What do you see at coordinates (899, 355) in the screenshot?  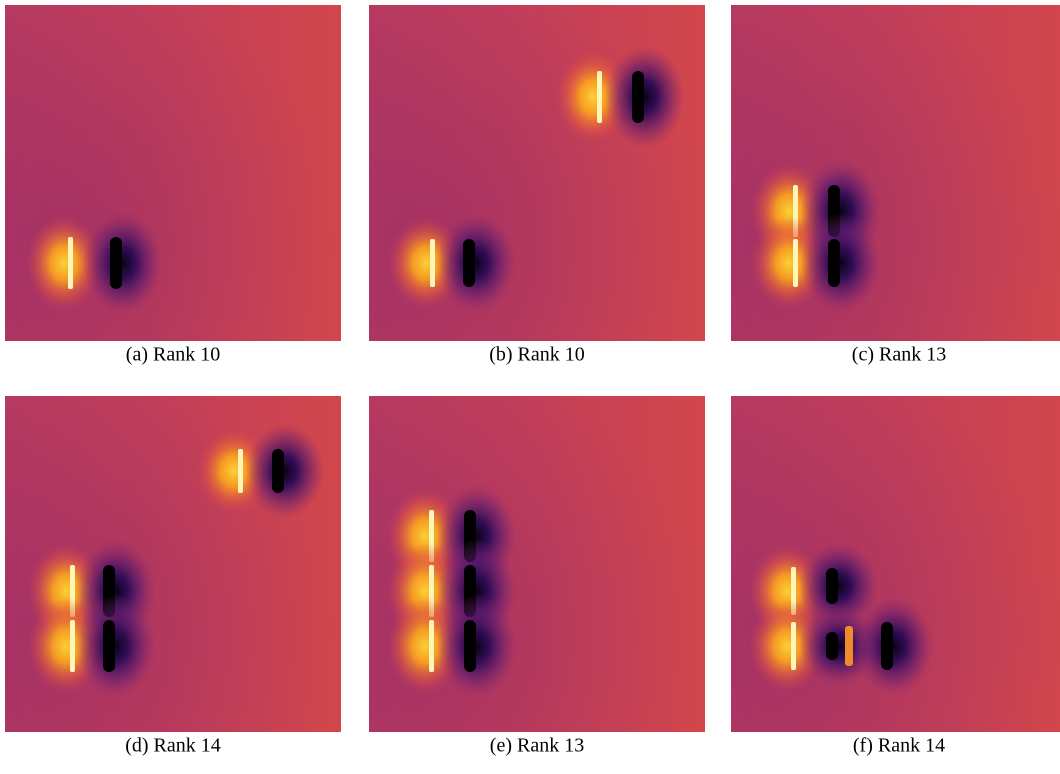 I see `panel-caption: (c) Rank 13` at bounding box center [899, 355].